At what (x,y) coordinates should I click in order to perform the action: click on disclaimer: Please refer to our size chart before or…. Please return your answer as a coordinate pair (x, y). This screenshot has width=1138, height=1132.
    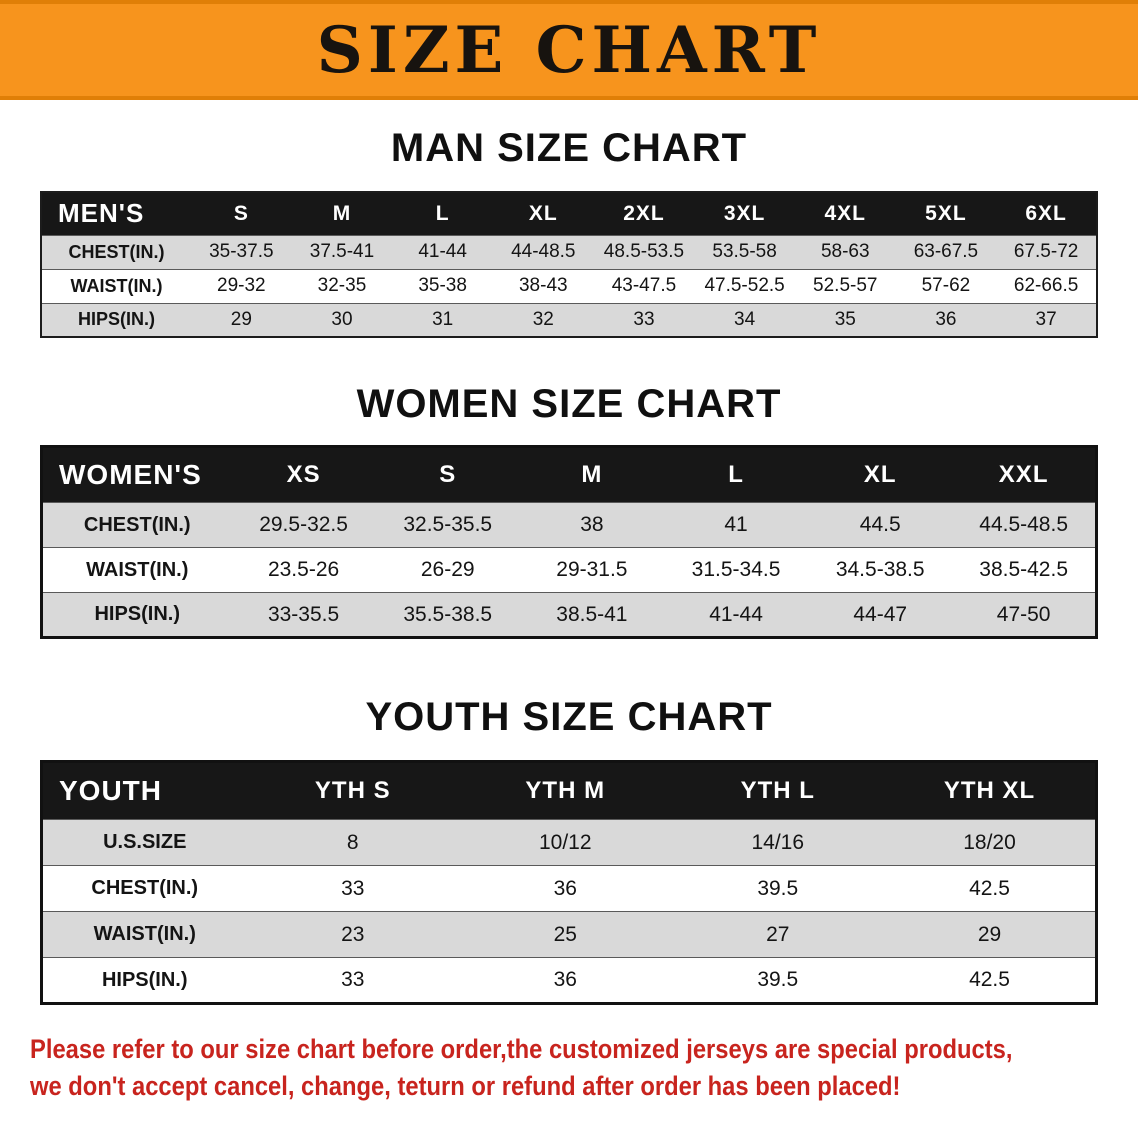
    Looking at the image, I should click on (584, 1068).